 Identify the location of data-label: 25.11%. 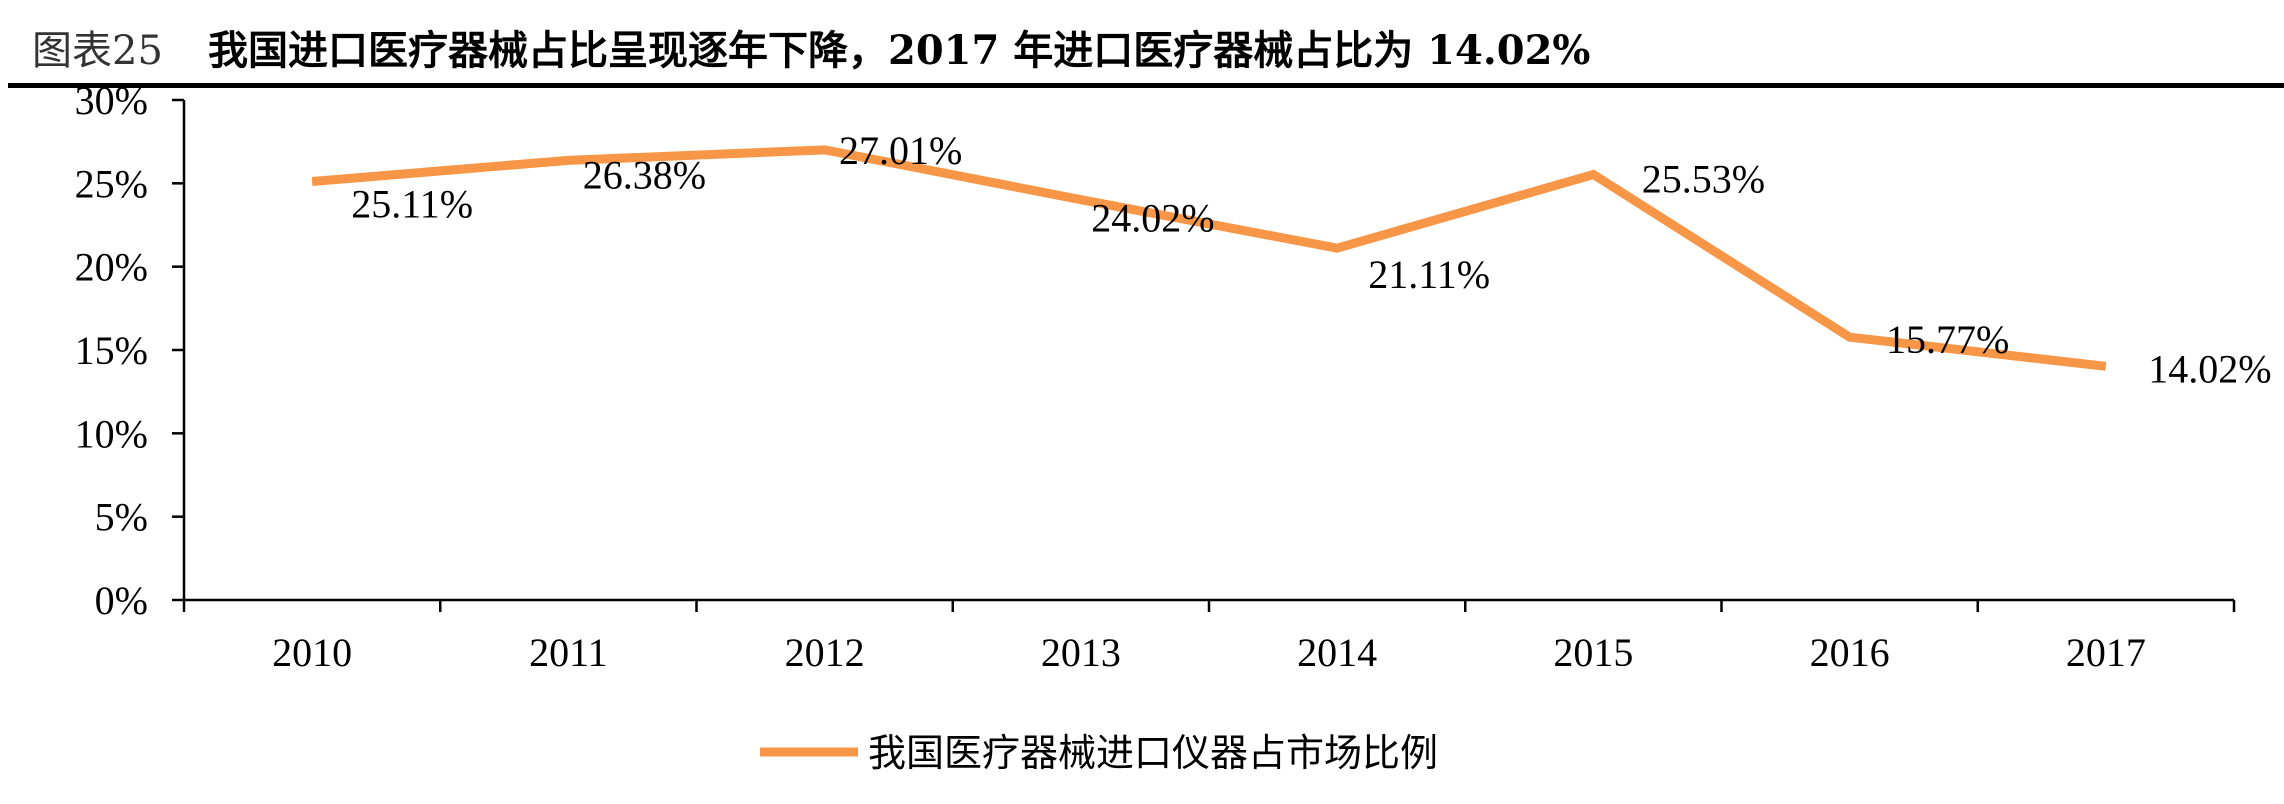
(412, 204).